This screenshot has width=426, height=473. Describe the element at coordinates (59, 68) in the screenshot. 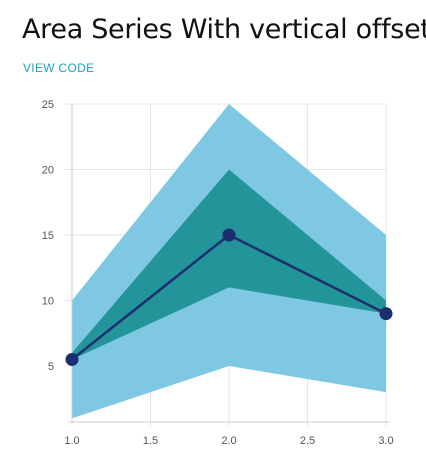

I see `view-code-link: VIEW CODE` at that location.